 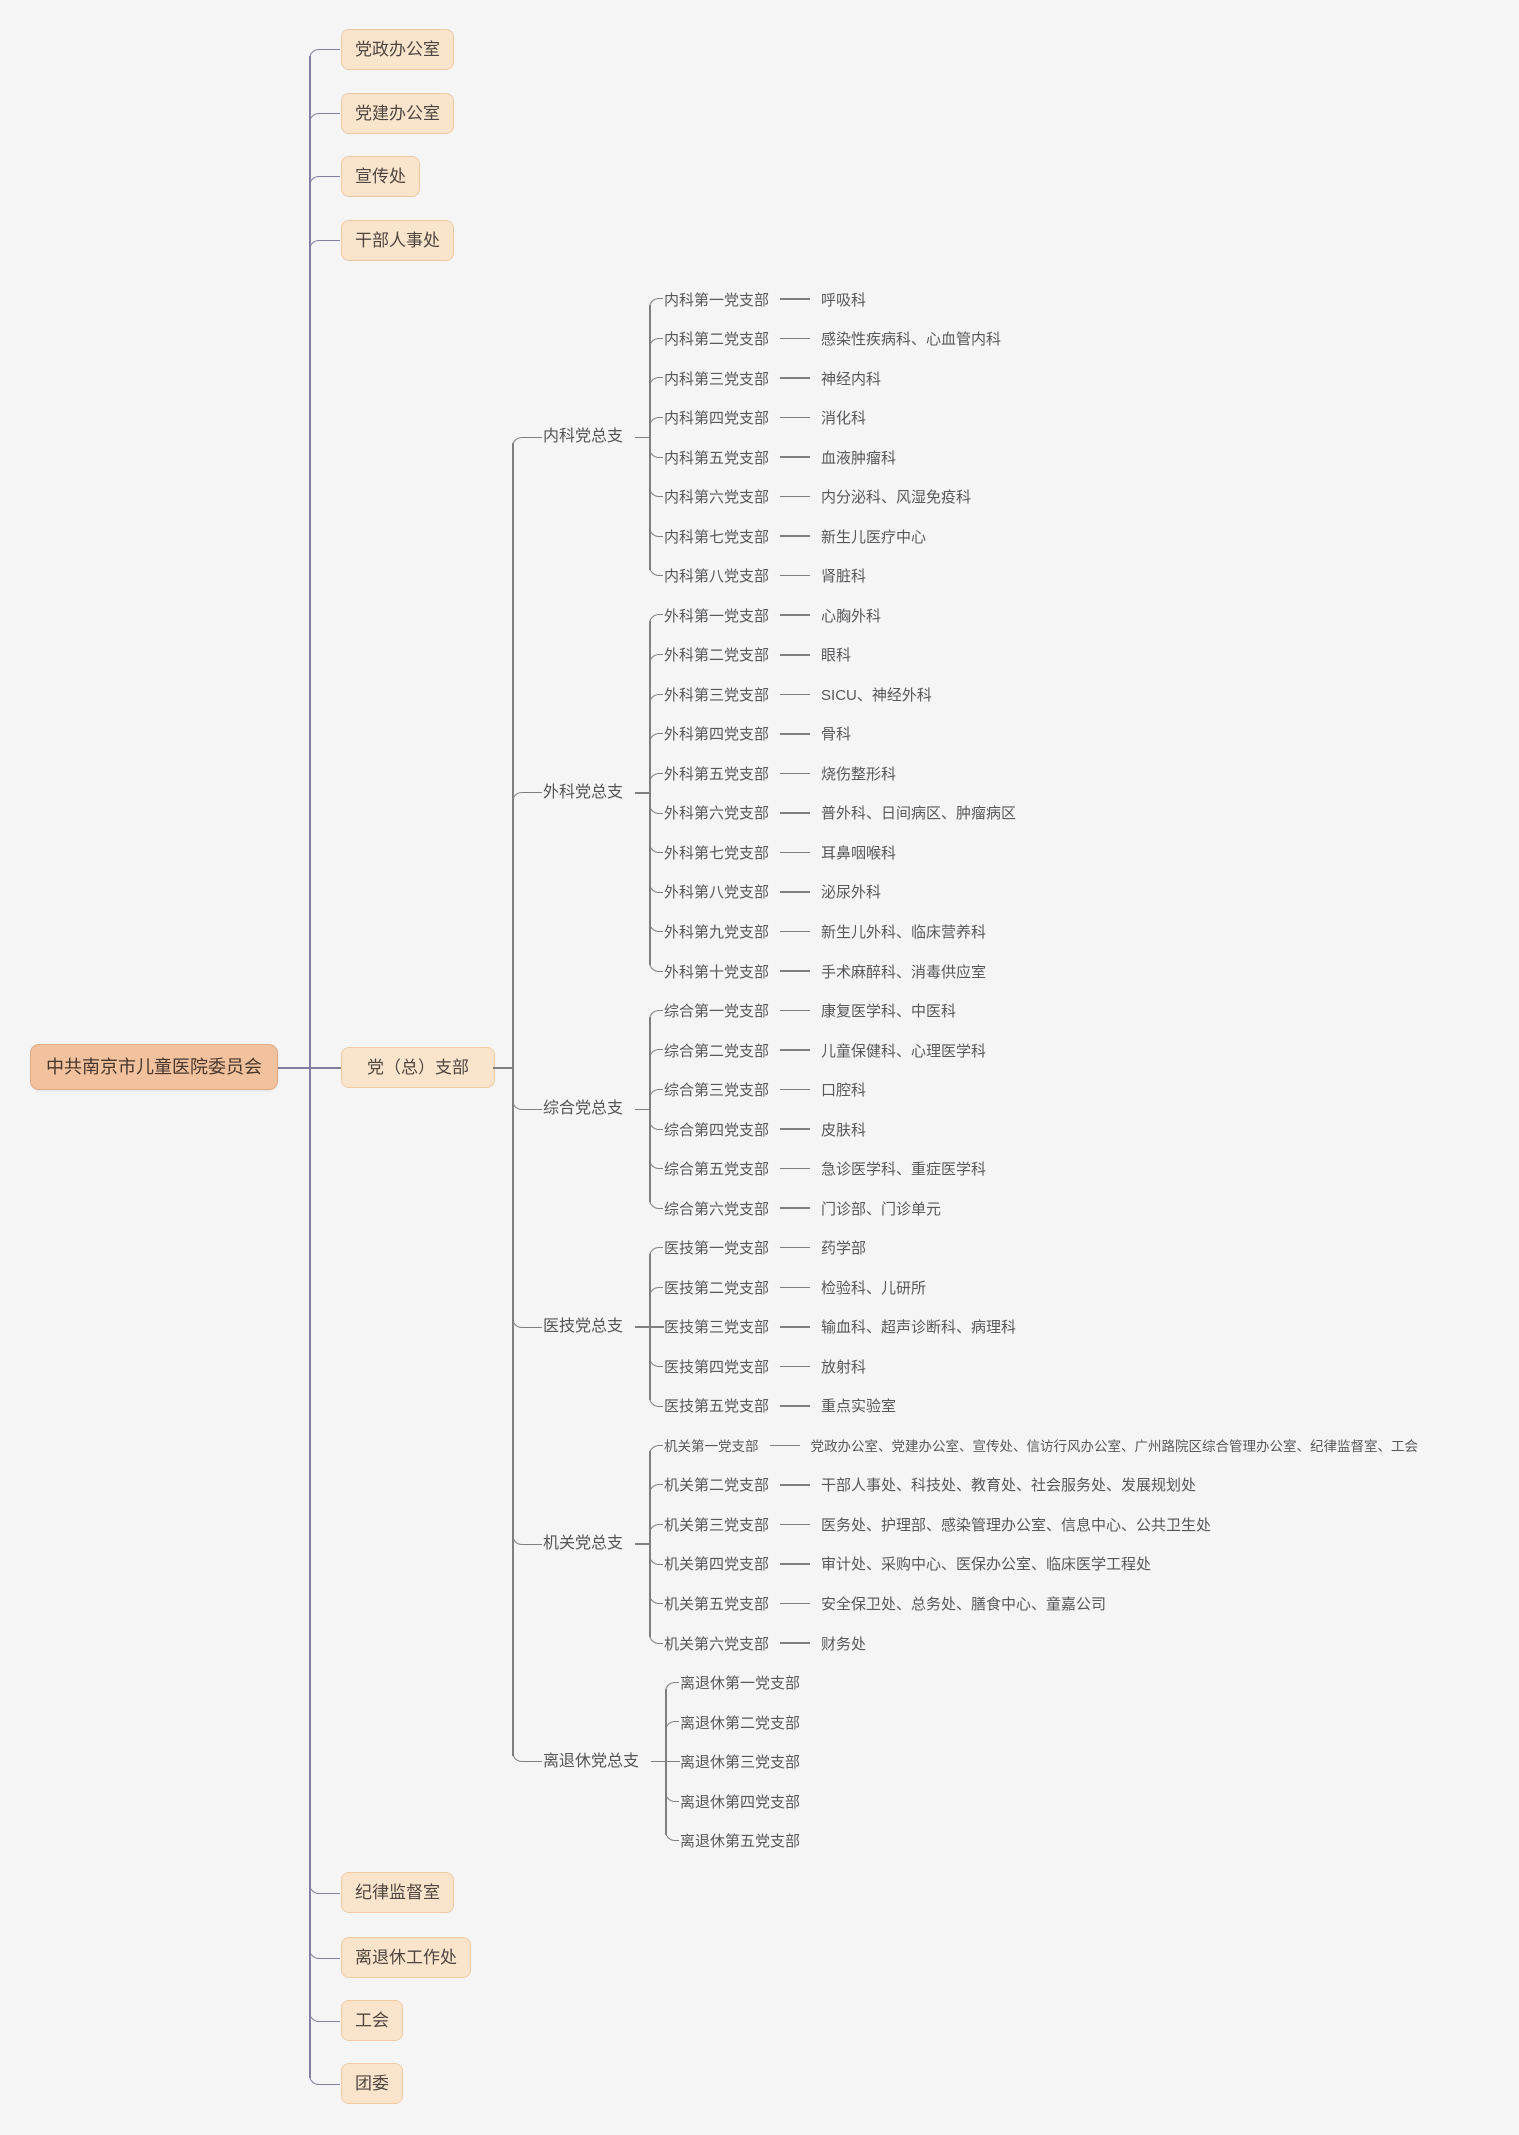 What do you see at coordinates (406, 1957) in the screenshot?
I see `branch-node: 离退休工作处` at bounding box center [406, 1957].